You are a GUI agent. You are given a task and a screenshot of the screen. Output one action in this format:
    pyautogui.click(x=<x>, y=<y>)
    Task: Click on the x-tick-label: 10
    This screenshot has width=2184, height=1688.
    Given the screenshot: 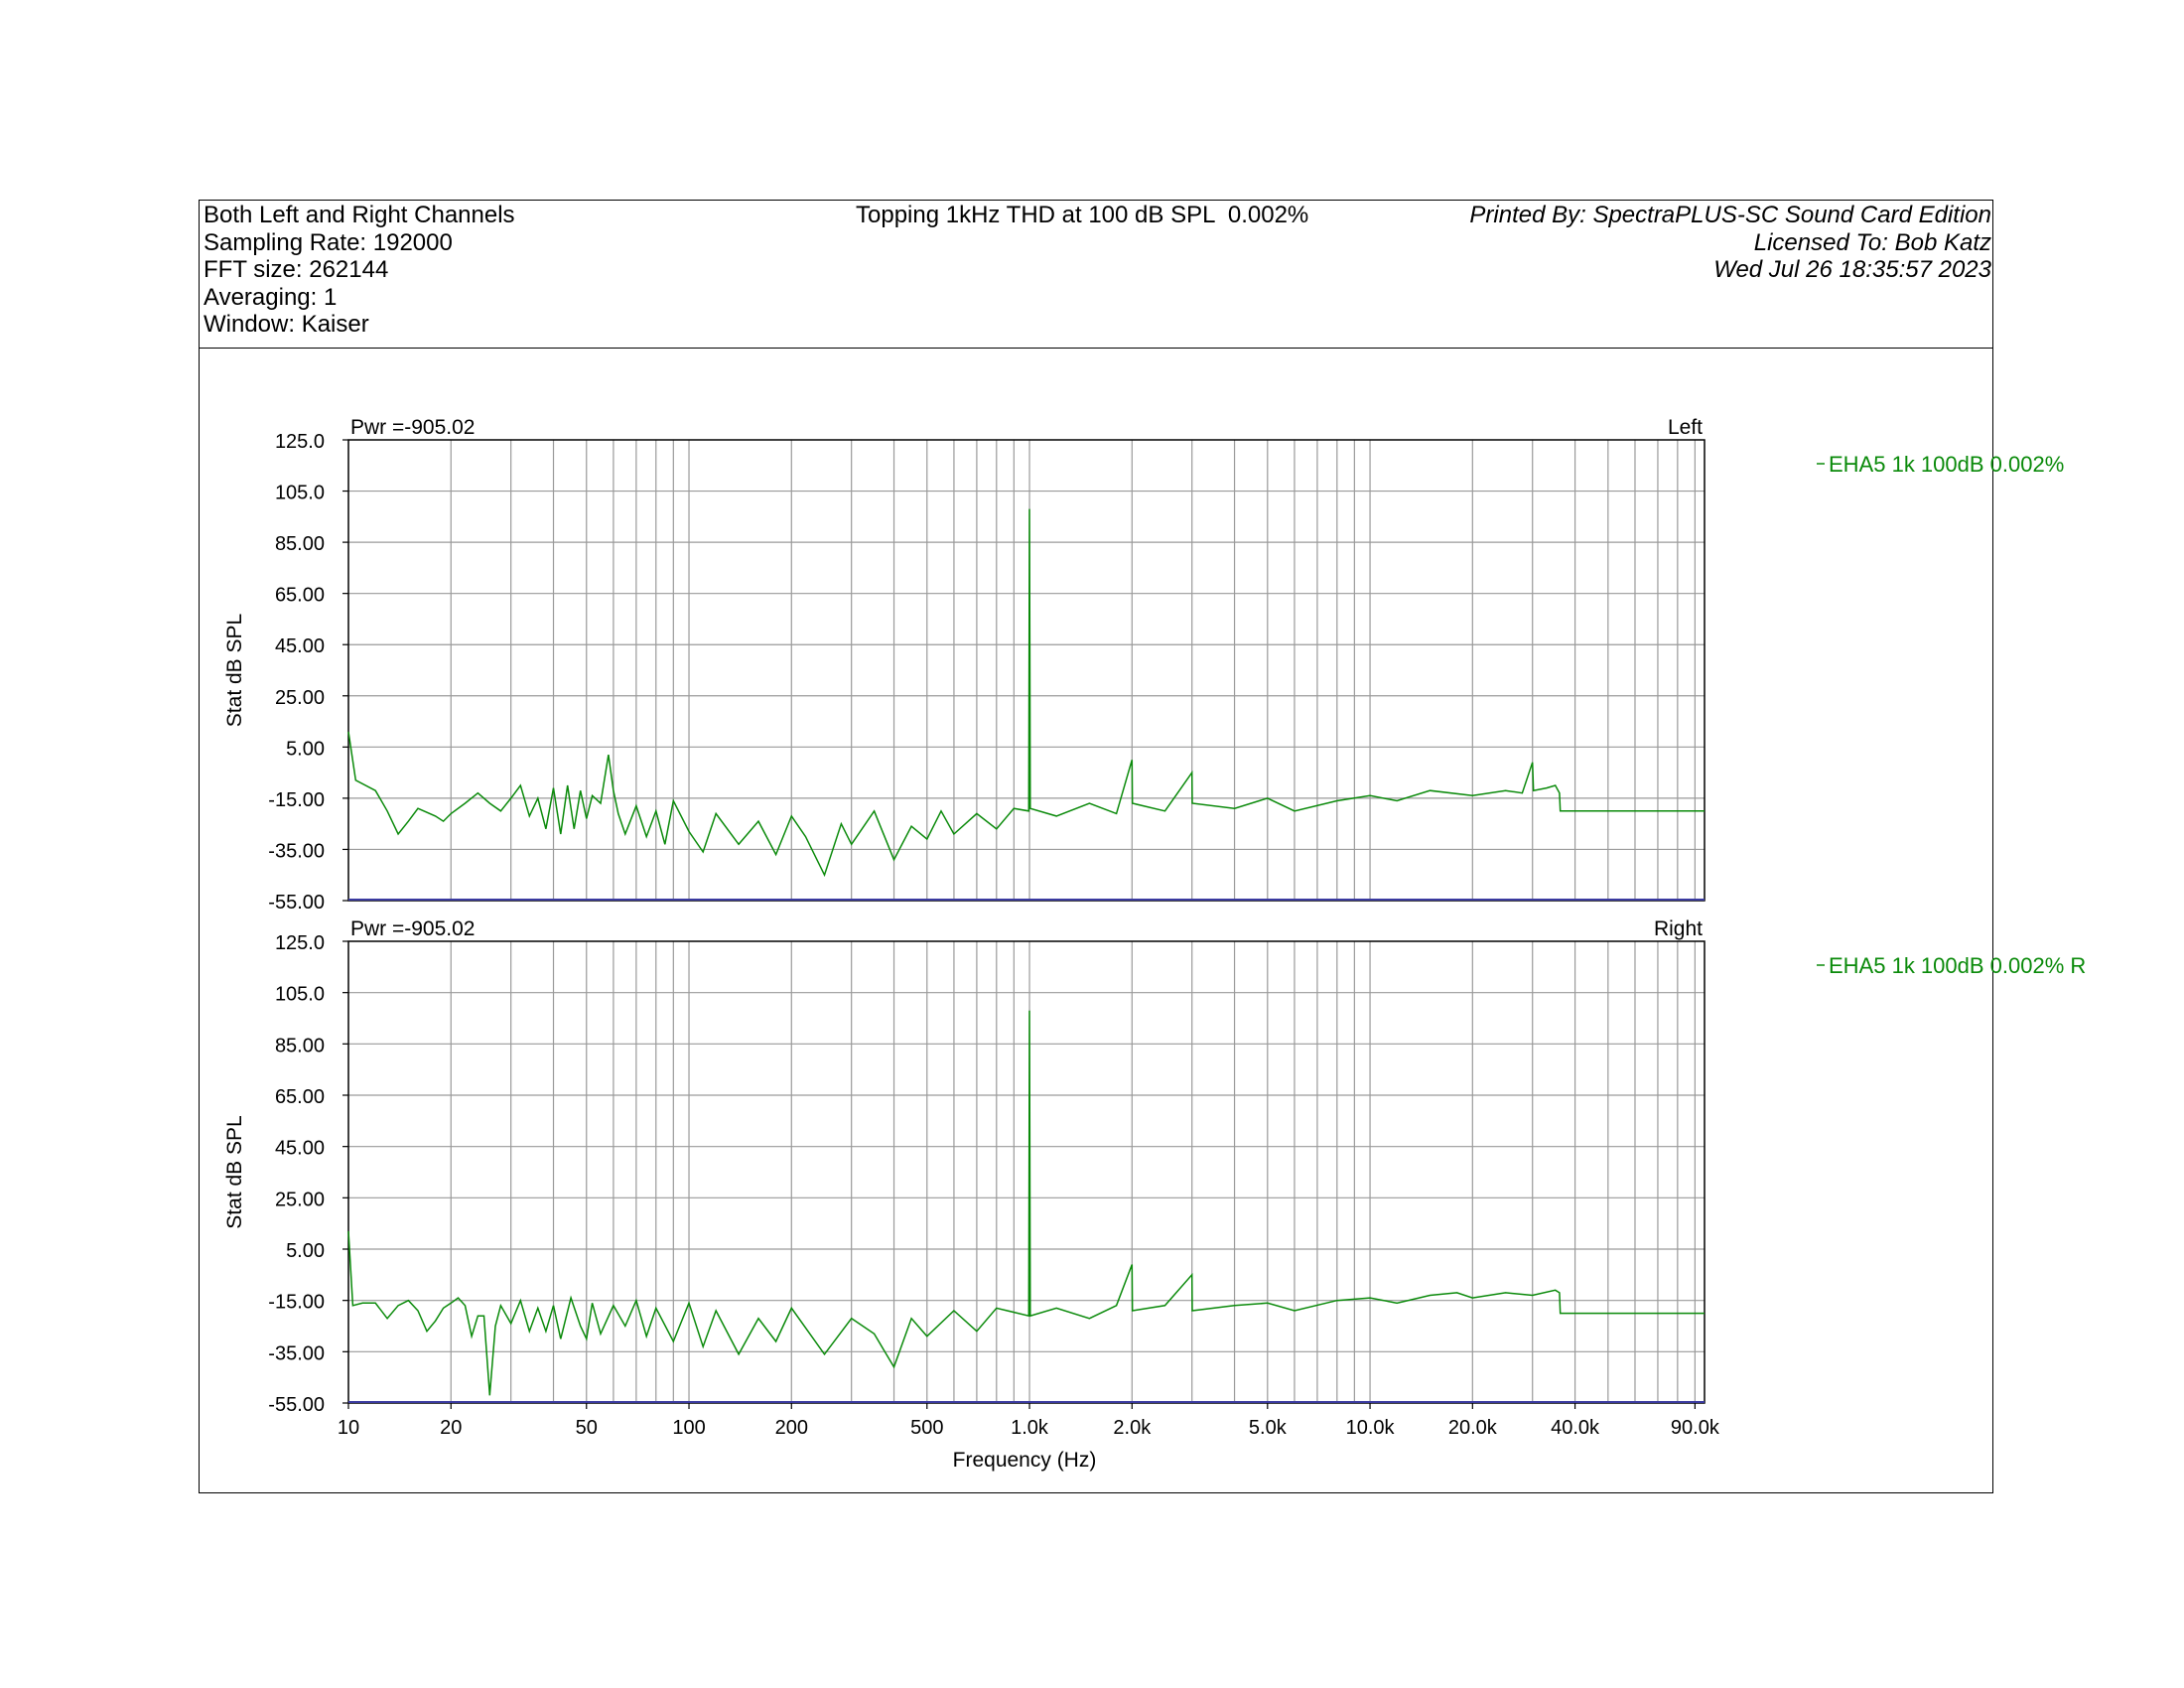 What is the action you would take?
    pyautogui.click(x=348, y=1428)
    